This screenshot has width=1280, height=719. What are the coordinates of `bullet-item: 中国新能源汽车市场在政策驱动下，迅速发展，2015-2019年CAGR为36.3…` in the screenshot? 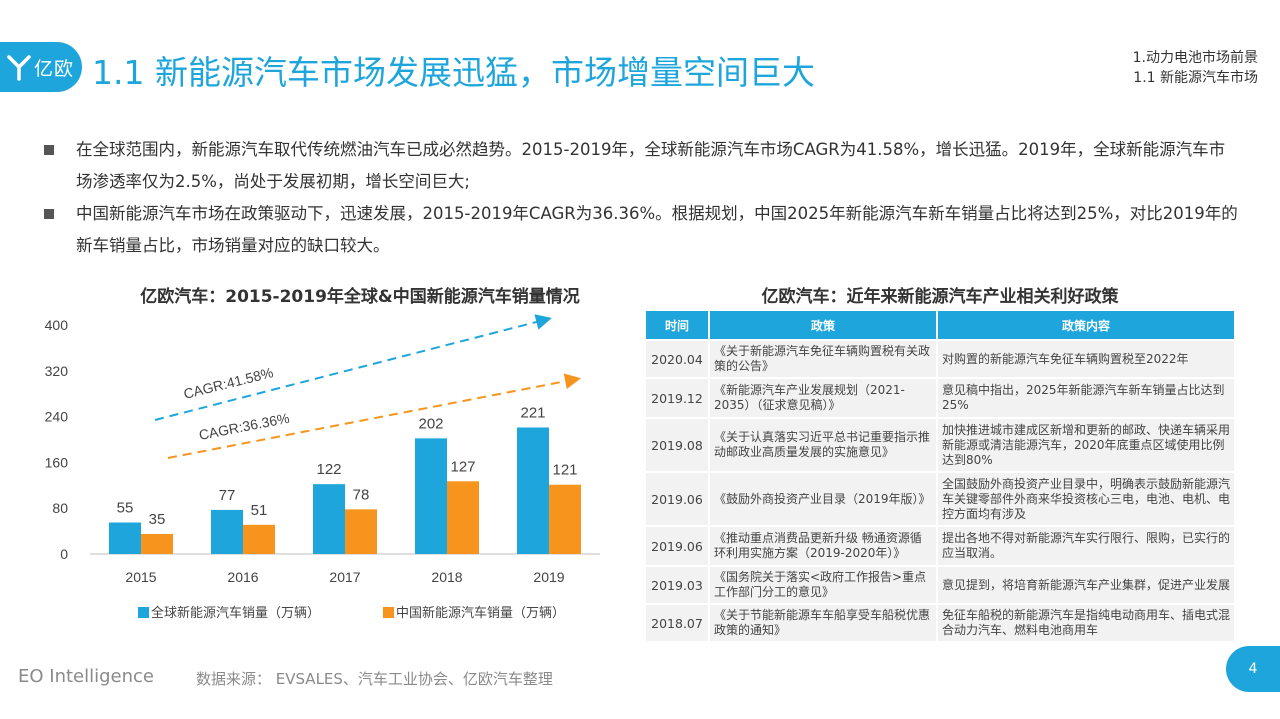 It's located at (640, 230).